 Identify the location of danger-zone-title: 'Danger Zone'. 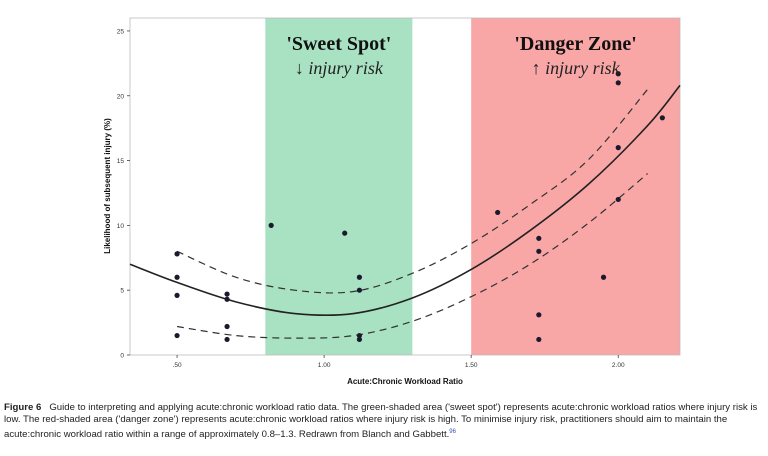
(575, 44).